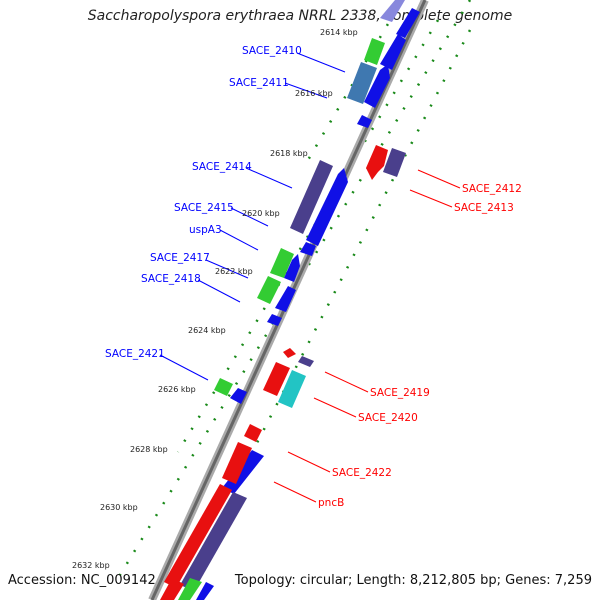  Describe the element at coordinates (207, 330) in the screenshot. I see `tick-label: 2624 kbp` at that location.